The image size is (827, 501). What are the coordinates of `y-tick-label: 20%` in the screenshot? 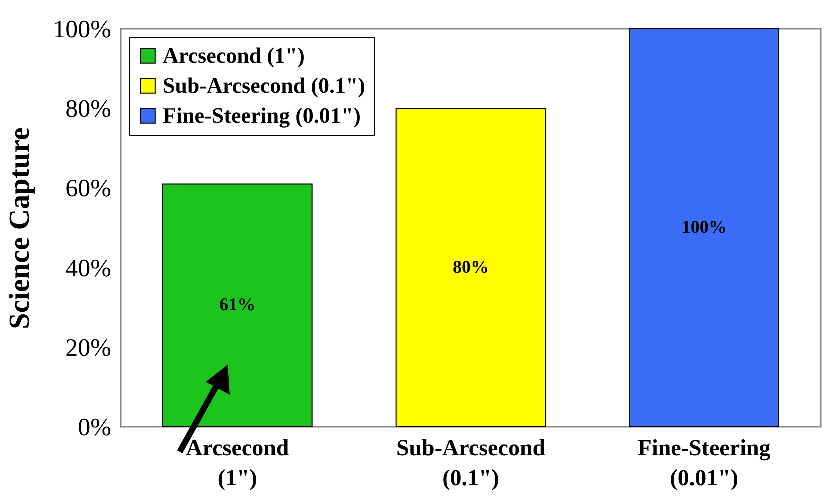 It's located at (89, 348).